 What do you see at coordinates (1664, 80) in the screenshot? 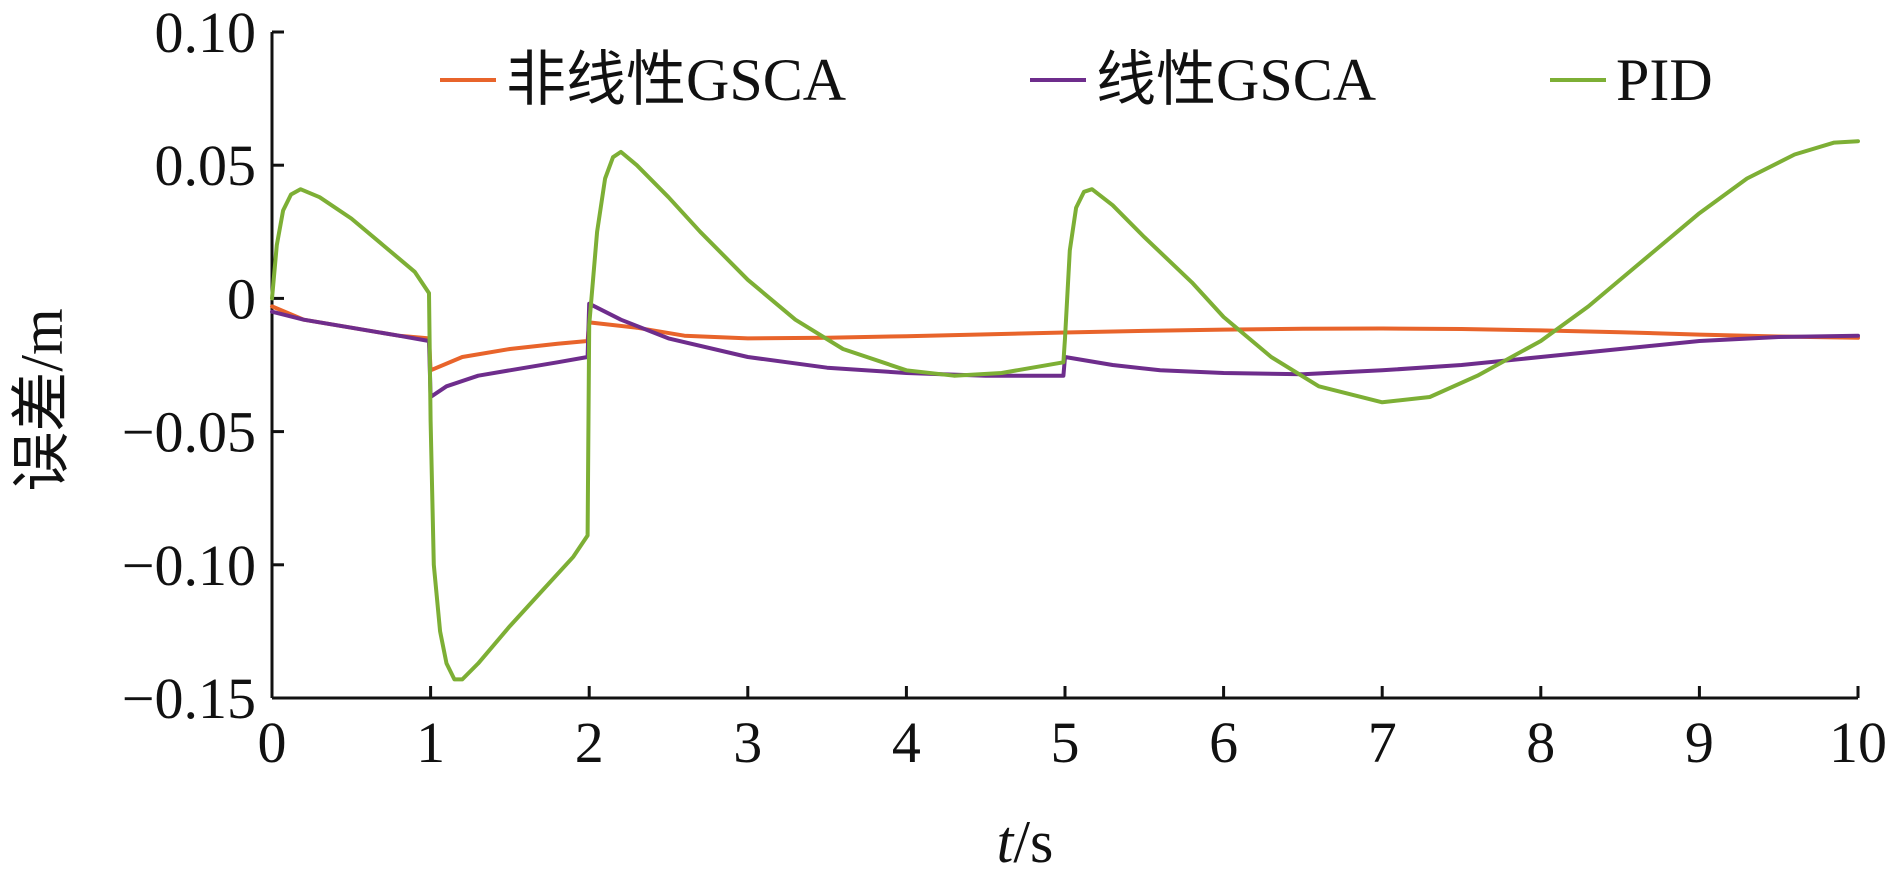
I see `legend-label: PID` at bounding box center [1664, 80].